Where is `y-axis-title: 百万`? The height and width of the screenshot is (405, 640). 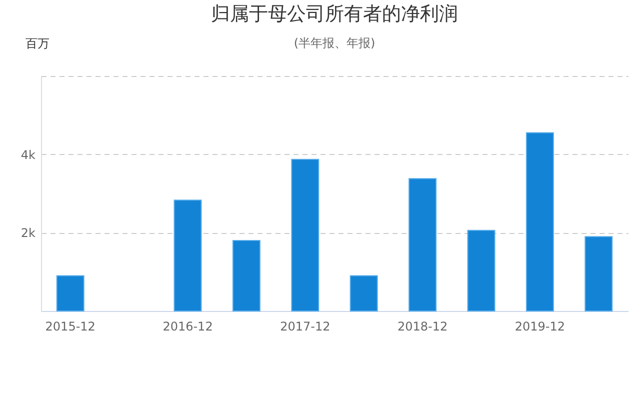
y-axis-title: 百万 is located at coordinates (38, 43).